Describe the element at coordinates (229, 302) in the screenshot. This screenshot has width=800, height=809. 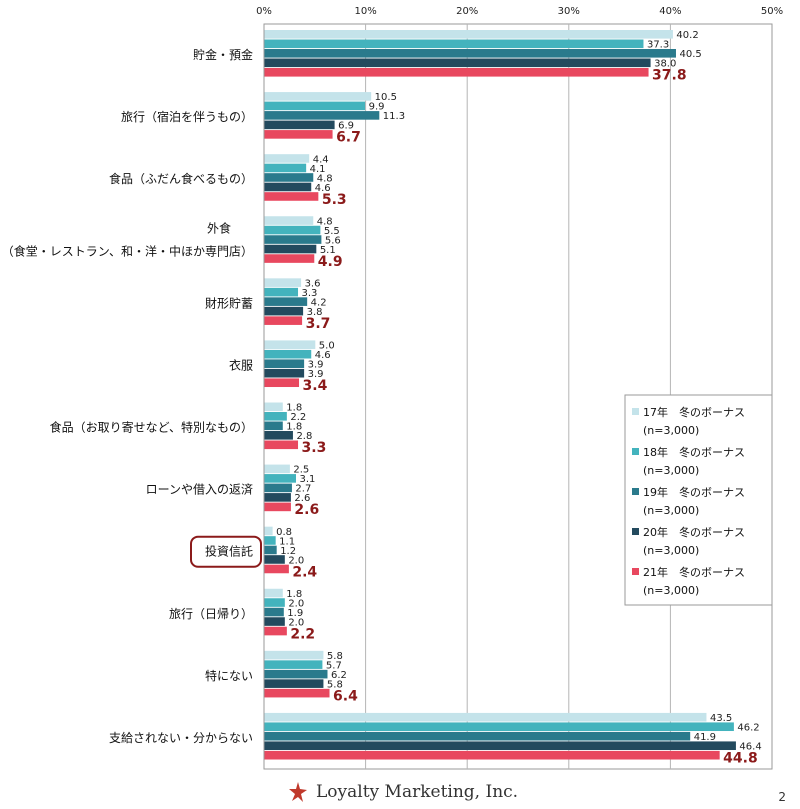
I see `category-label: 財形貯蓄` at that location.